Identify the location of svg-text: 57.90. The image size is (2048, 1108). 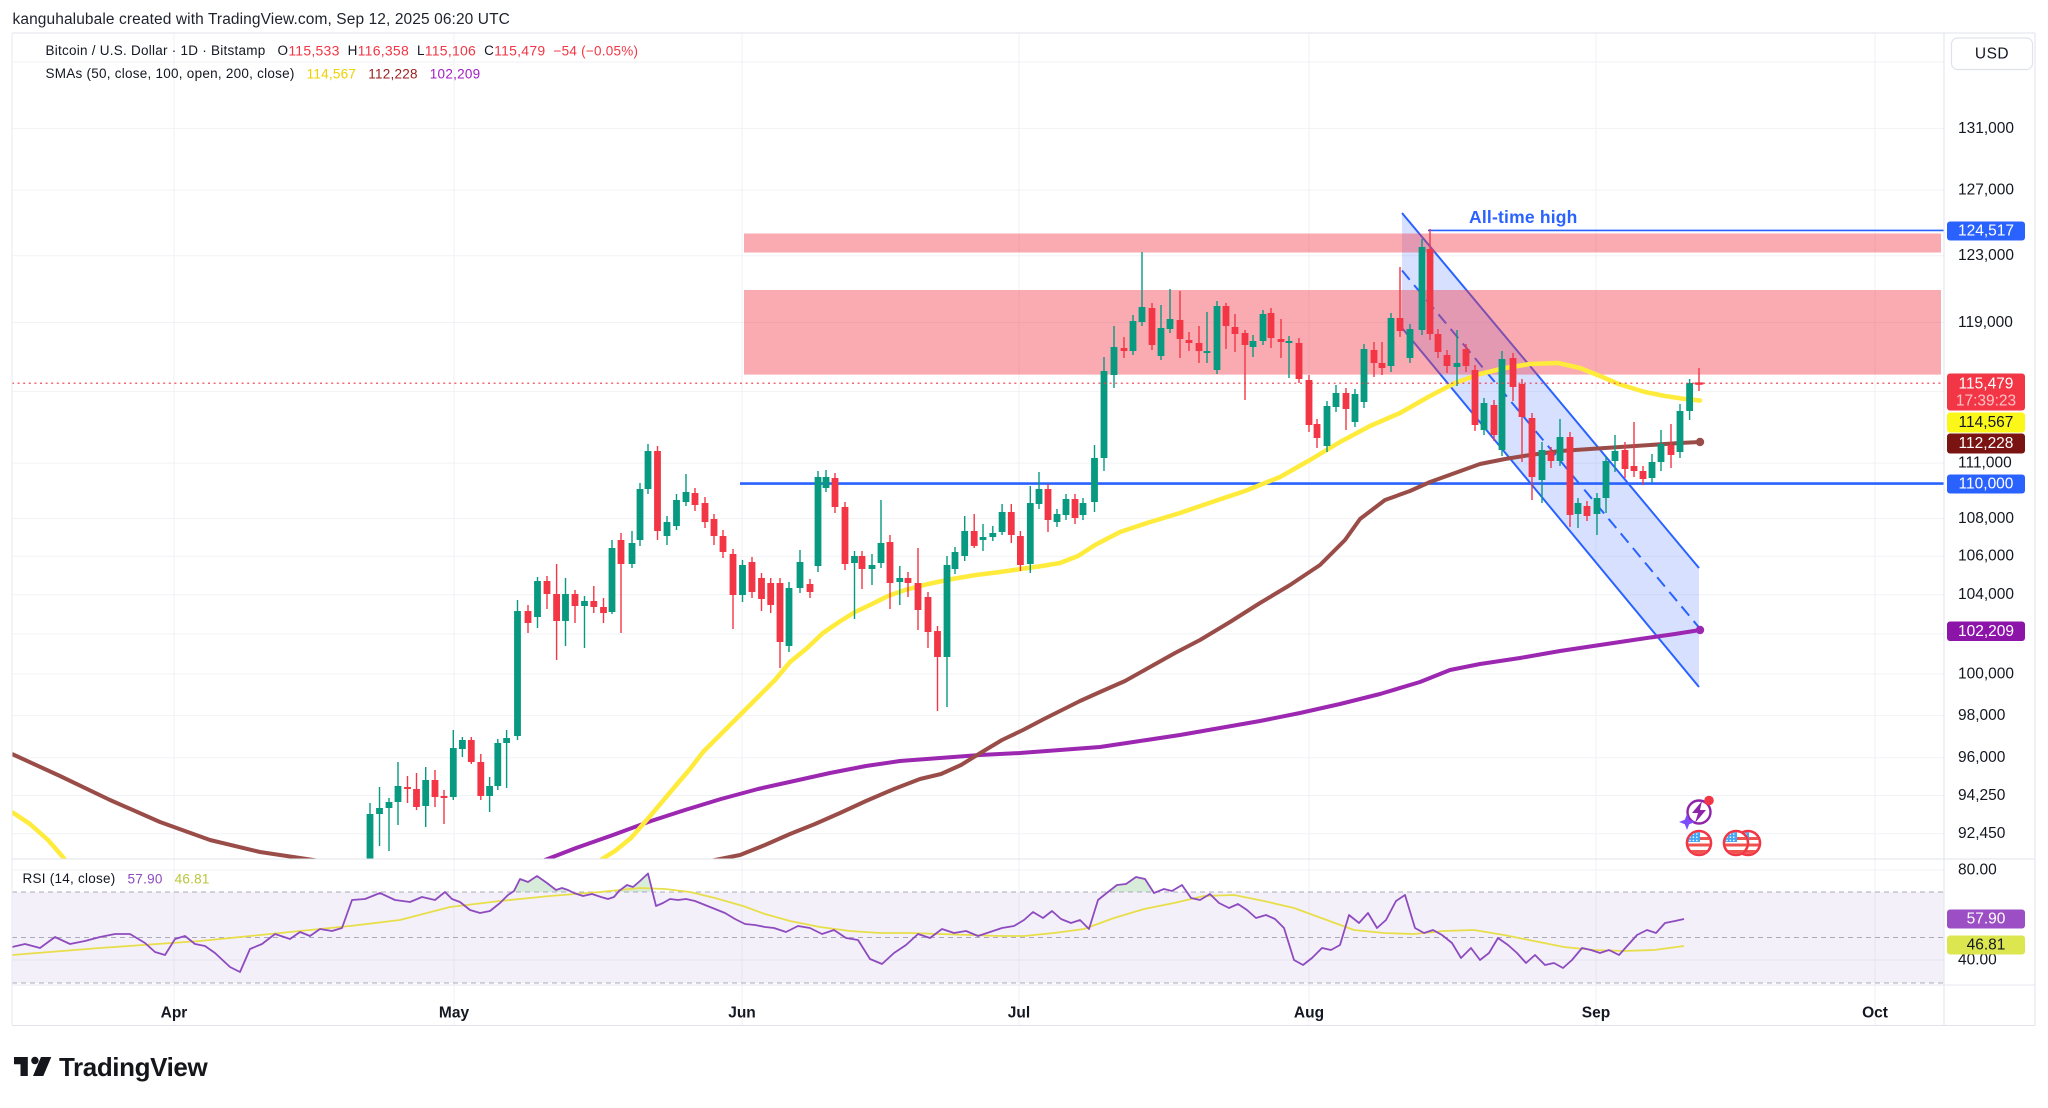
(1986, 919).